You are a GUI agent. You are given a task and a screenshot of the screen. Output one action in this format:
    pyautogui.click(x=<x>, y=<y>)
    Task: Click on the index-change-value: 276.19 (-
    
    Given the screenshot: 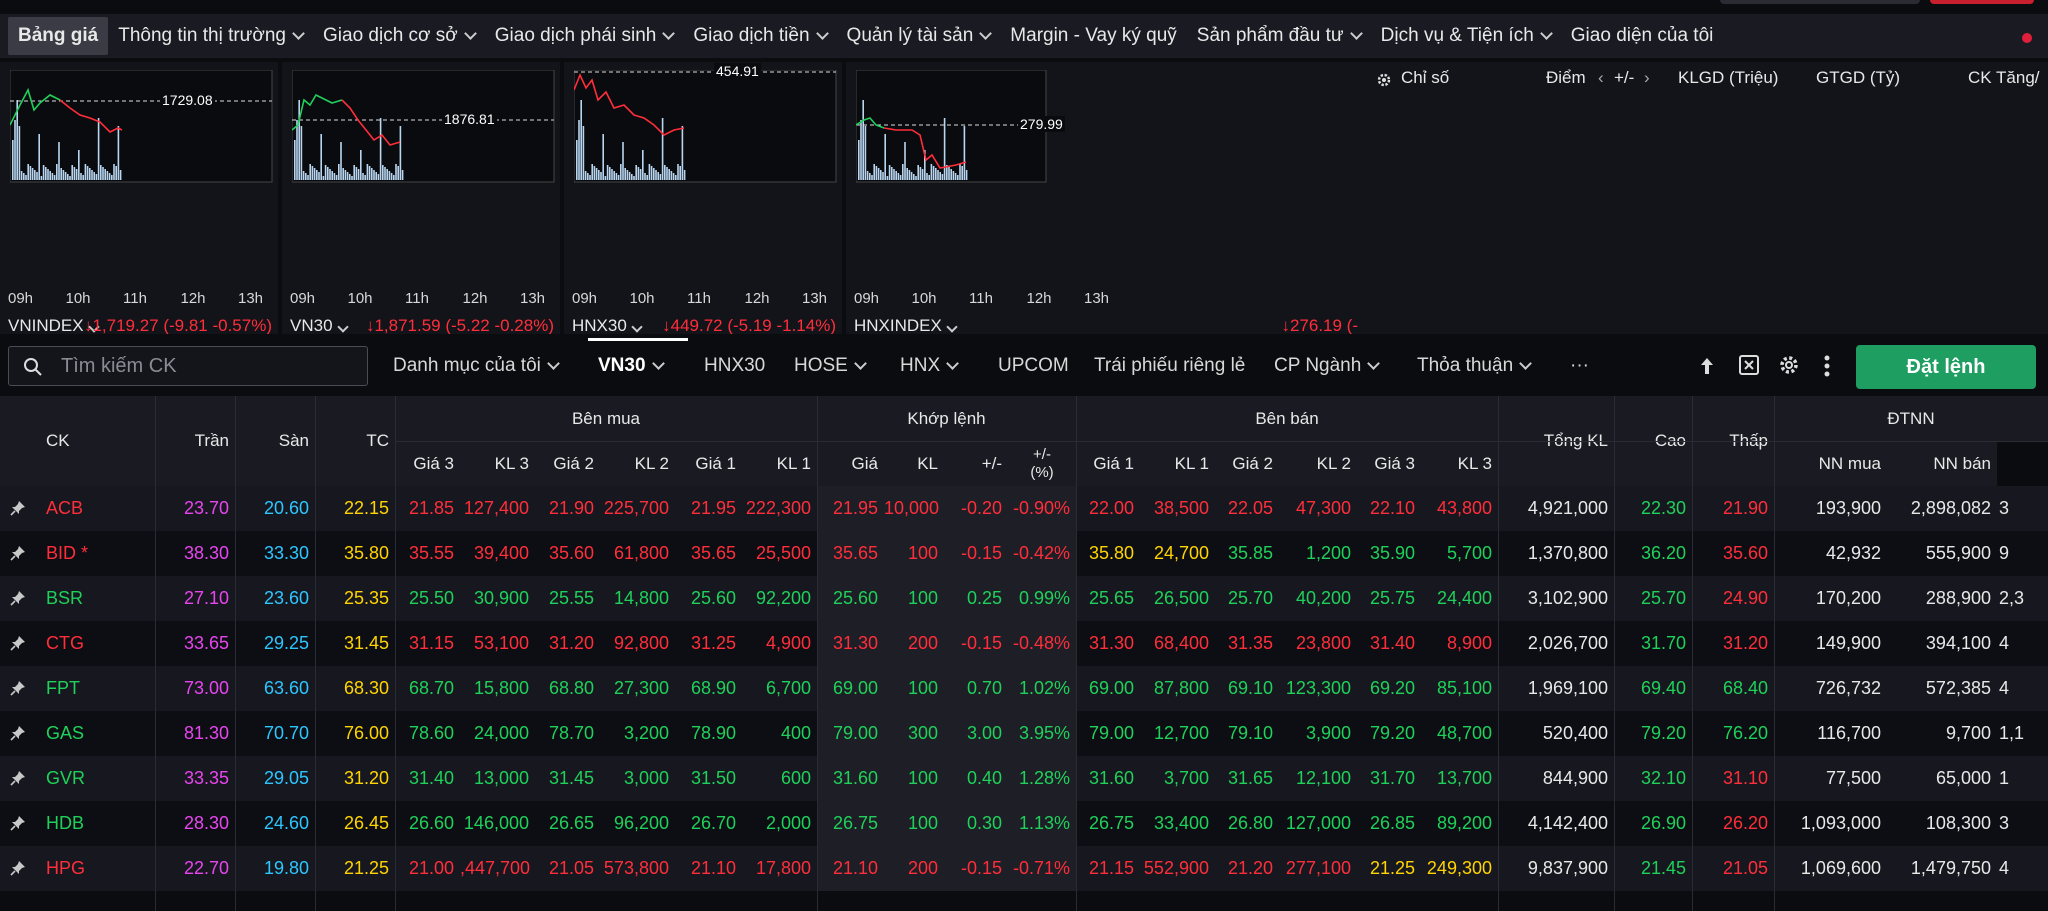 What is the action you would take?
    pyautogui.click(x=1323, y=325)
    